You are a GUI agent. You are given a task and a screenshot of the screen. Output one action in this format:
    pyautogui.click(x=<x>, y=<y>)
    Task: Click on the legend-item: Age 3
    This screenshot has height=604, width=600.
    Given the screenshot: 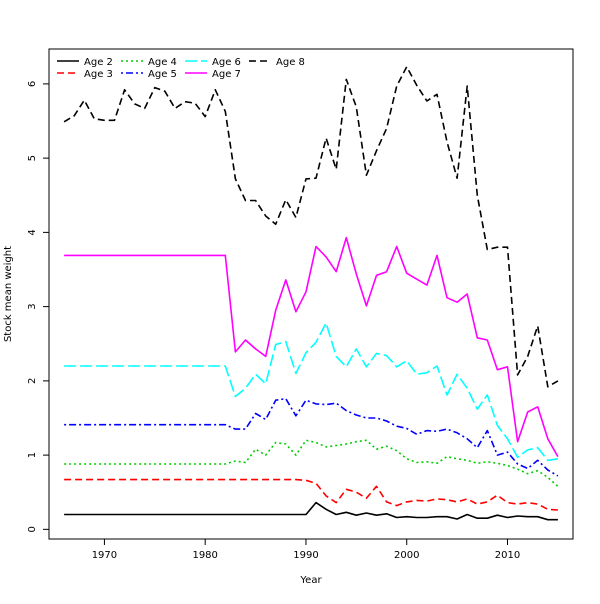 What is the action you would take?
    pyautogui.click(x=85, y=74)
    